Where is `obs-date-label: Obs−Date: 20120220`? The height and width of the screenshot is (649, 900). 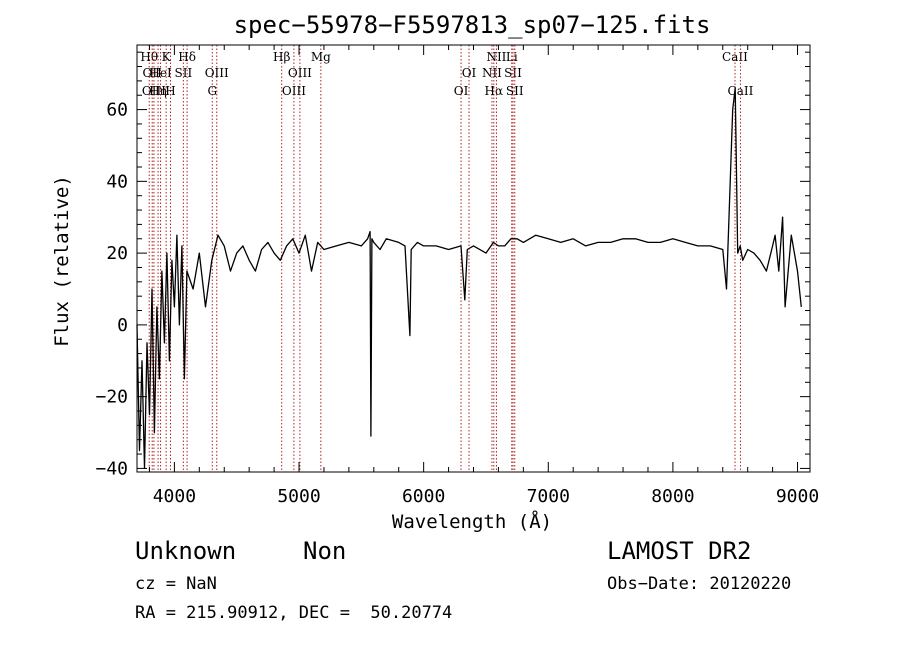
obs-date-label: Obs−Date: 20120220 is located at coordinates (699, 584).